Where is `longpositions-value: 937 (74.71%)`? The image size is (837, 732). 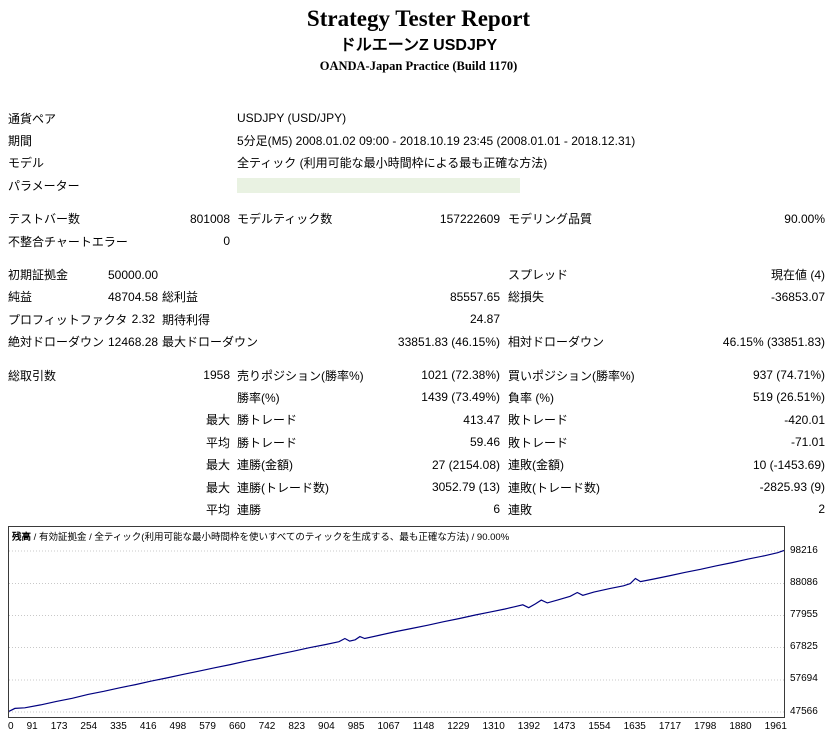 longpositions-value: 937 (74.71%) is located at coordinates (788, 375).